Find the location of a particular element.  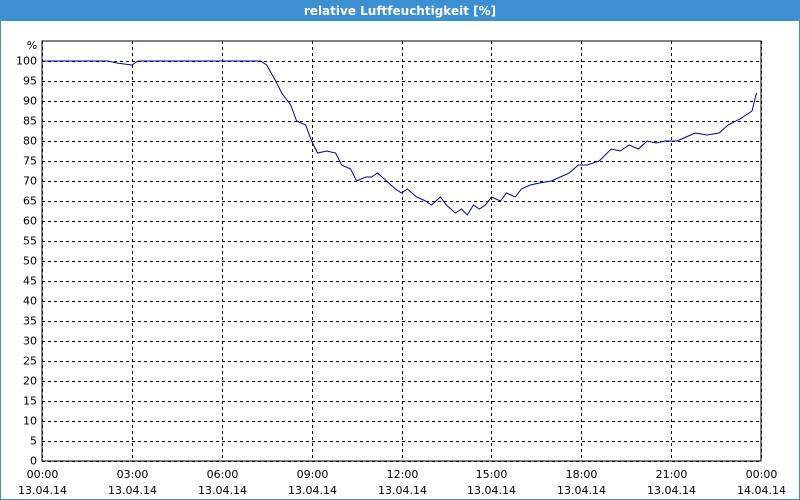

y-tick-label: 75 is located at coordinates (30, 161).